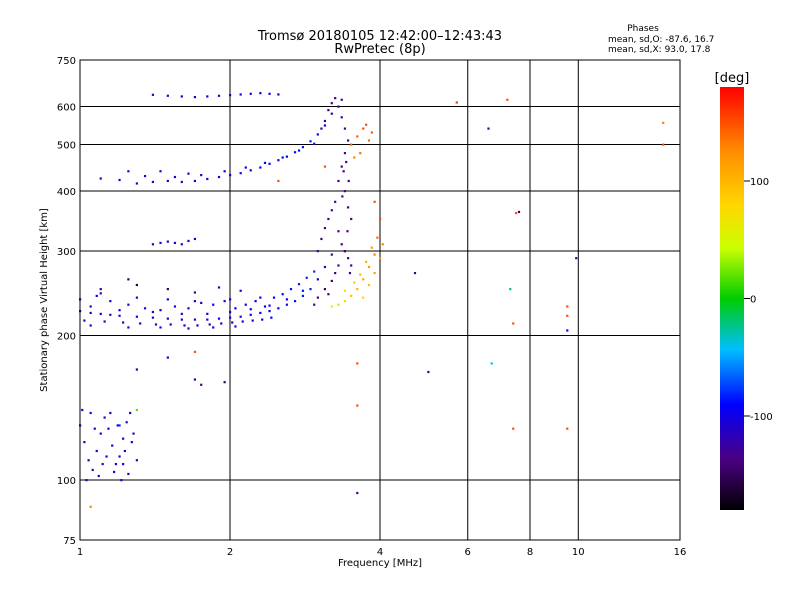 The height and width of the screenshot is (600, 800). Describe the element at coordinates (66, 337) in the screenshot. I see `y-tick-label: 200` at that location.